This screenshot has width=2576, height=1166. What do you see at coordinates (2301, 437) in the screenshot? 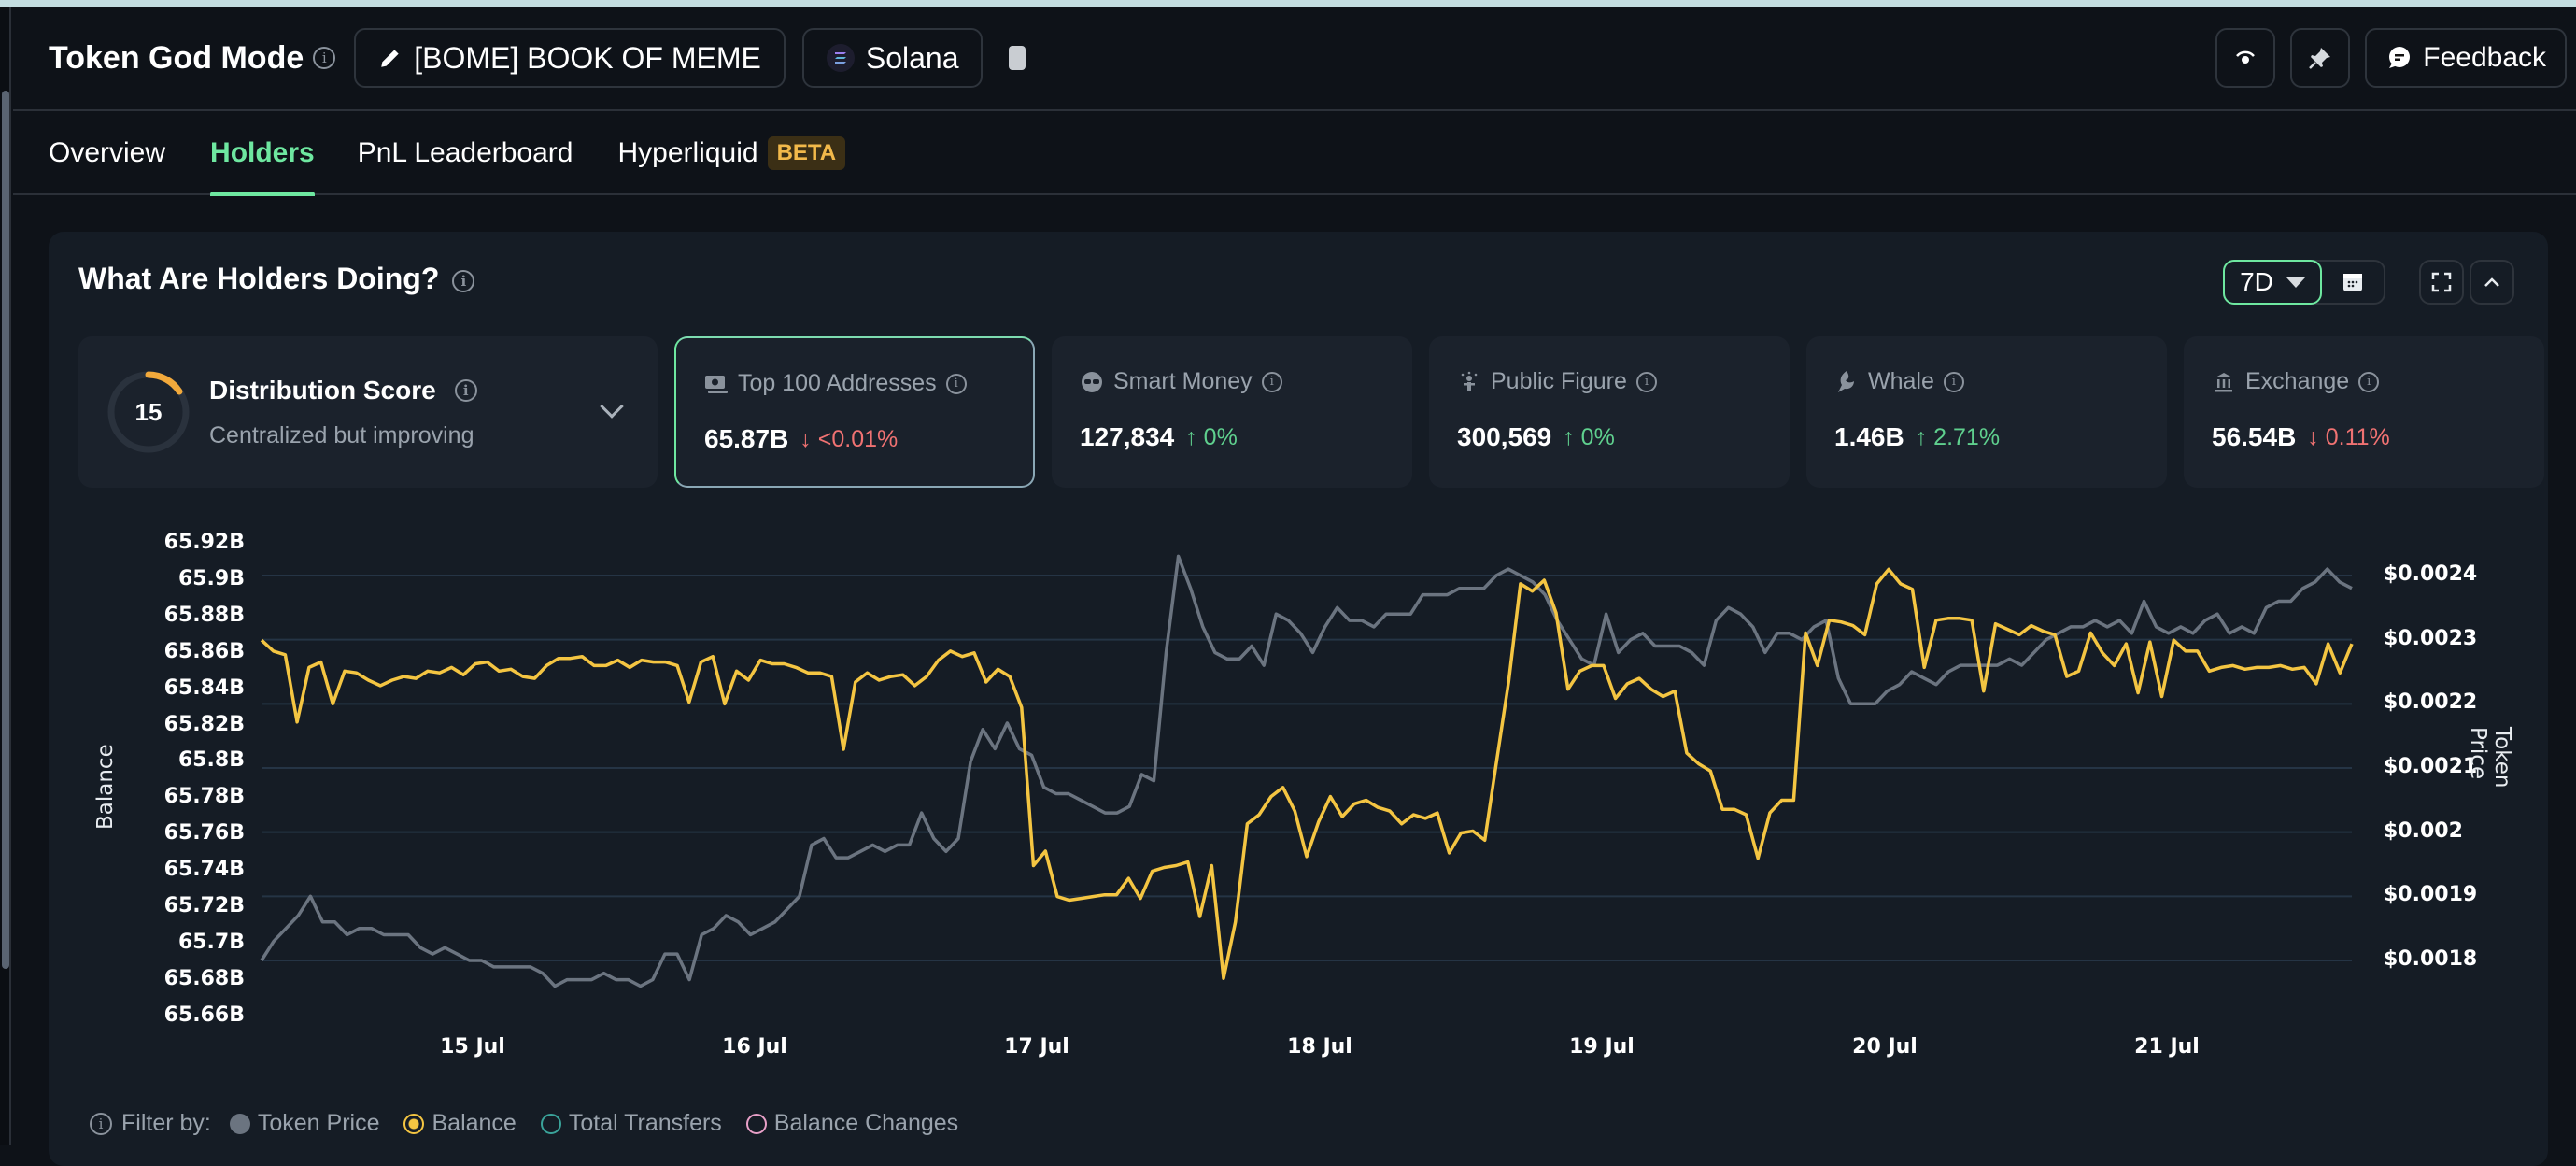
I see `stat-value: 56.54B ↓ 0.11%` at bounding box center [2301, 437].